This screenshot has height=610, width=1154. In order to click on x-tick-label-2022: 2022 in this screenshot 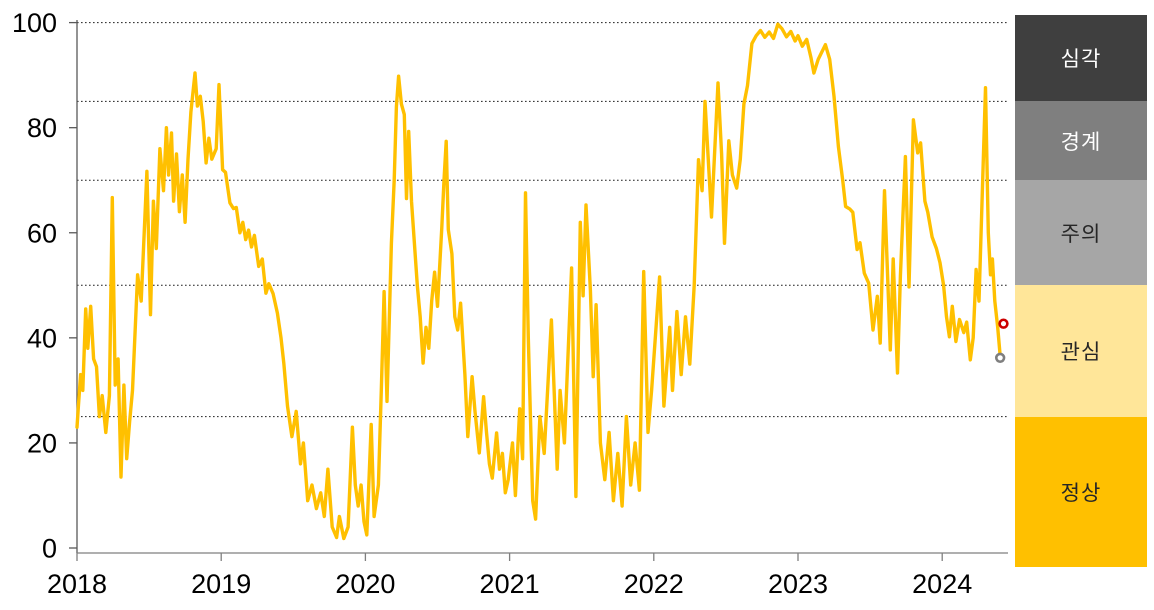, I will do `click(654, 584)`.